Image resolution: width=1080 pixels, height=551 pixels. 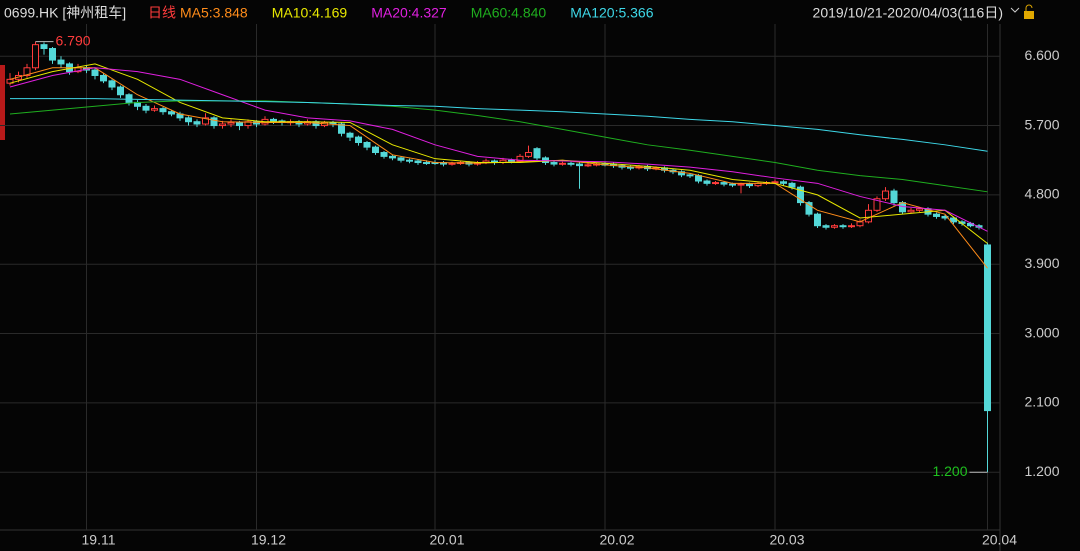 I want to click on legend-entry: MA5:3.848, so click(x=214, y=13).